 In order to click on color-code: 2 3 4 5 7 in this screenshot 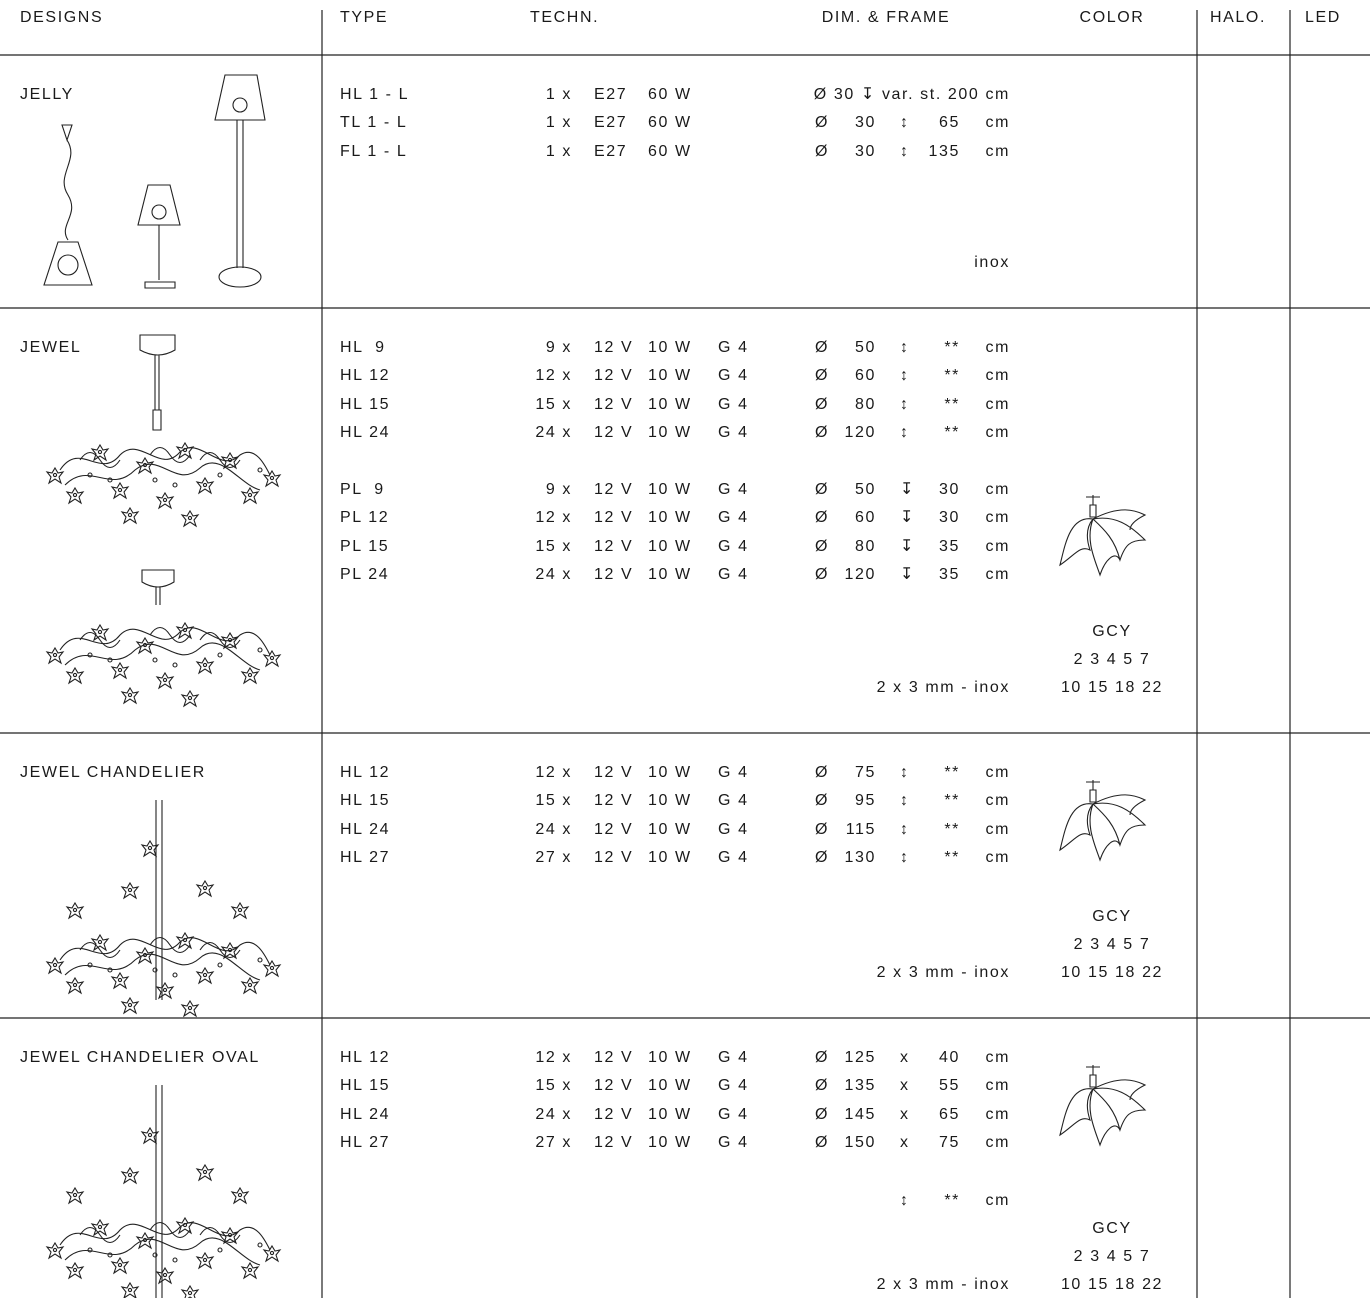, I will do `click(1112, 659)`.